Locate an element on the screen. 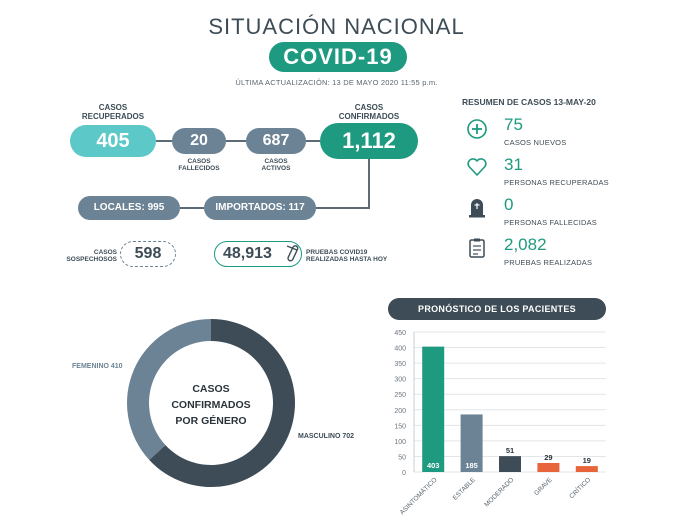 This screenshot has width=673, height=529. summary-label-recovered: PERSONAS RECUPERADAS is located at coordinates (556, 182).